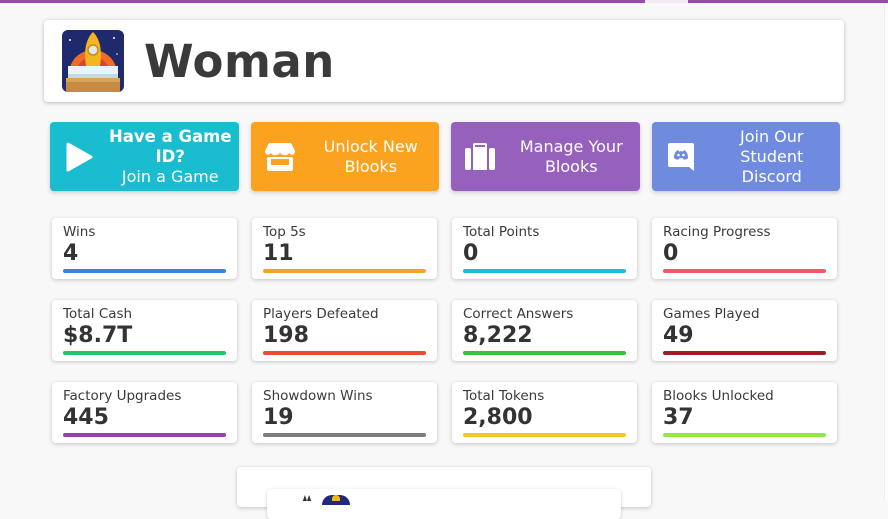  Describe the element at coordinates (681, 157) in the screenshot. I see `discord-icon` at that location.